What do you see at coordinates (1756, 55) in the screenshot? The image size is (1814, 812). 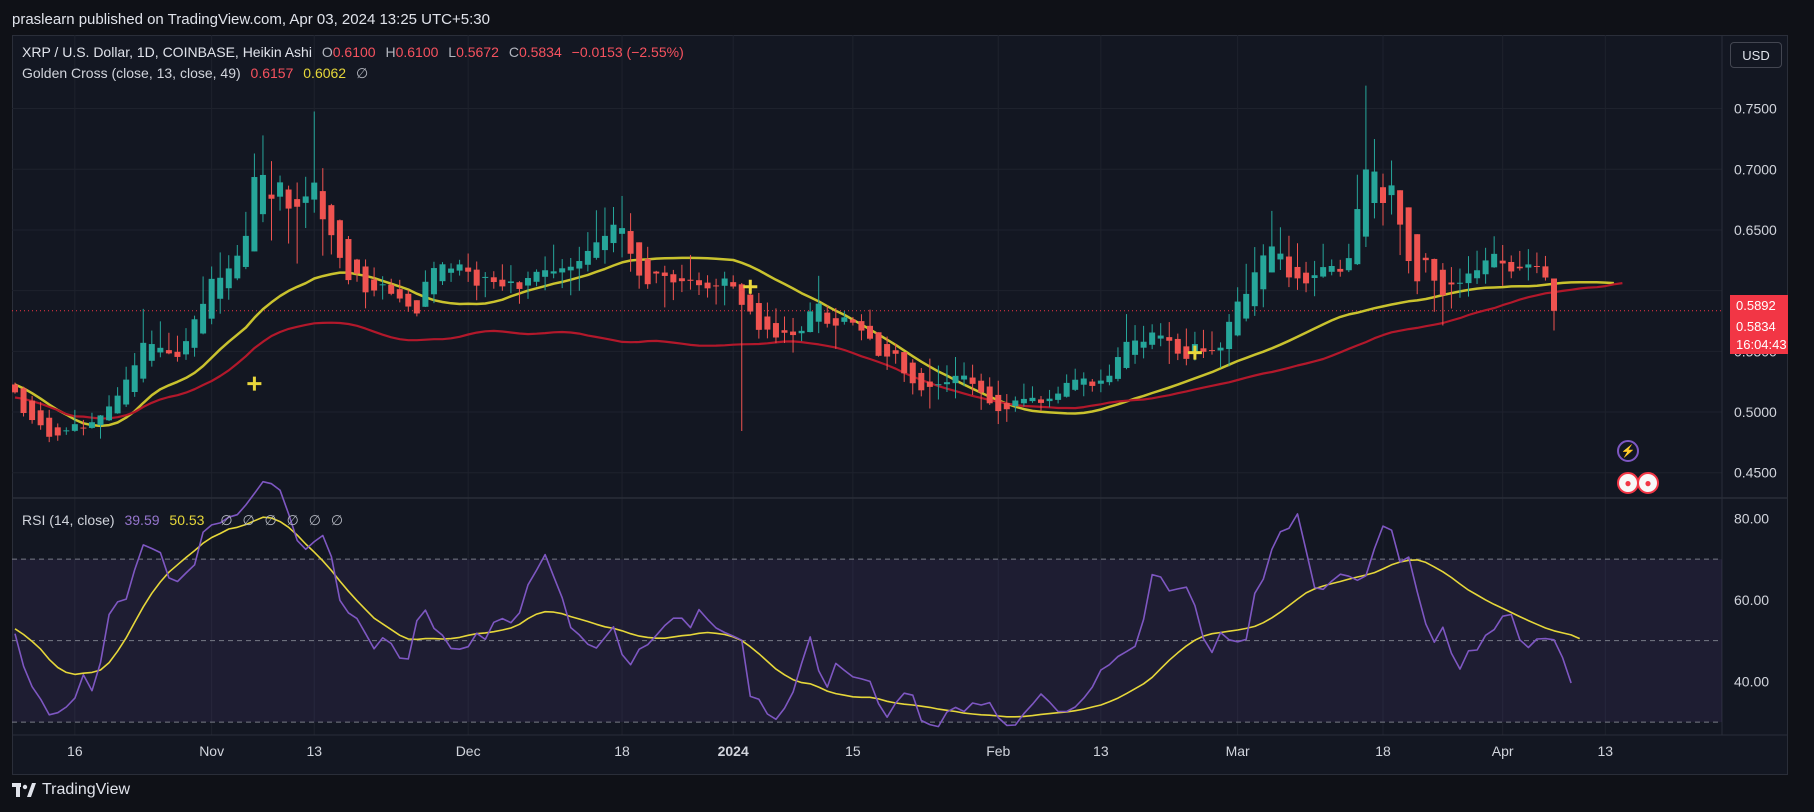 I see `currency-button: USD` at bounding box center [1756, 55].